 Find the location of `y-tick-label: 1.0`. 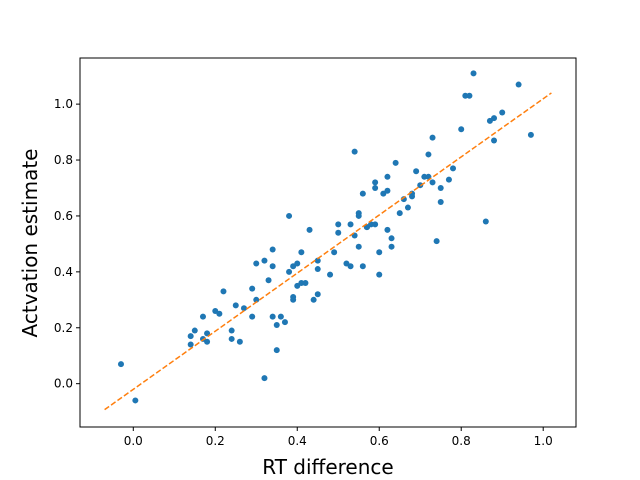

y-tick-label: 1.0 is located at coordinates (63, 104).